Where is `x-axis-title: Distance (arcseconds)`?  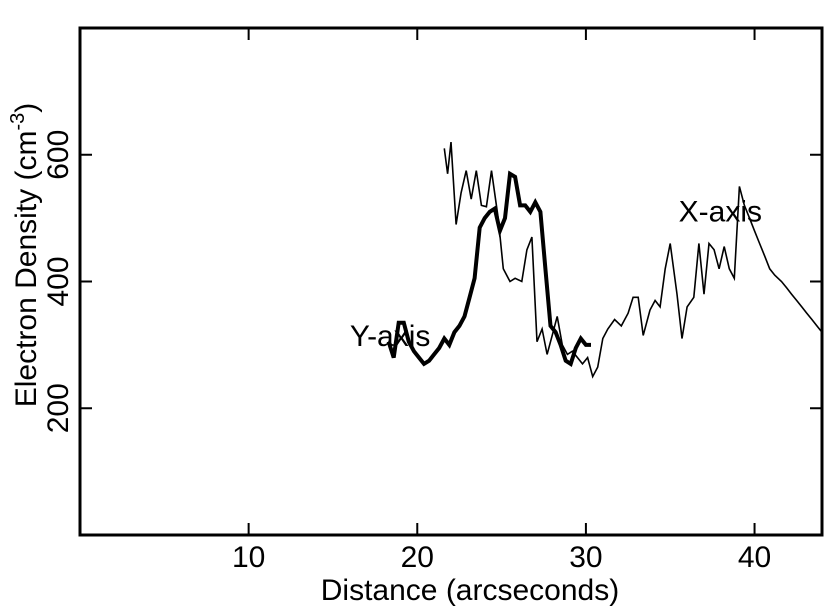
x-axis-title: Distance (arcseconds) is located at coordinates (470, 590).